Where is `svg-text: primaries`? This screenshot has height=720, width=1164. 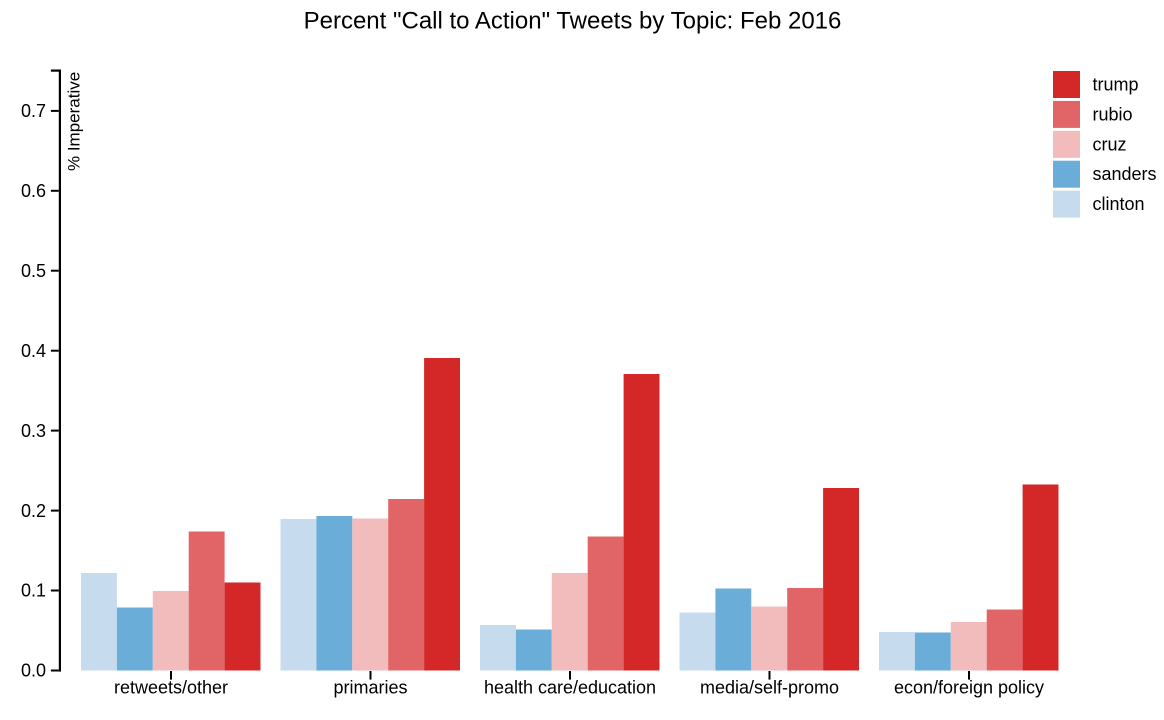 svg-text: primaries is located at coordinates (370, 687).